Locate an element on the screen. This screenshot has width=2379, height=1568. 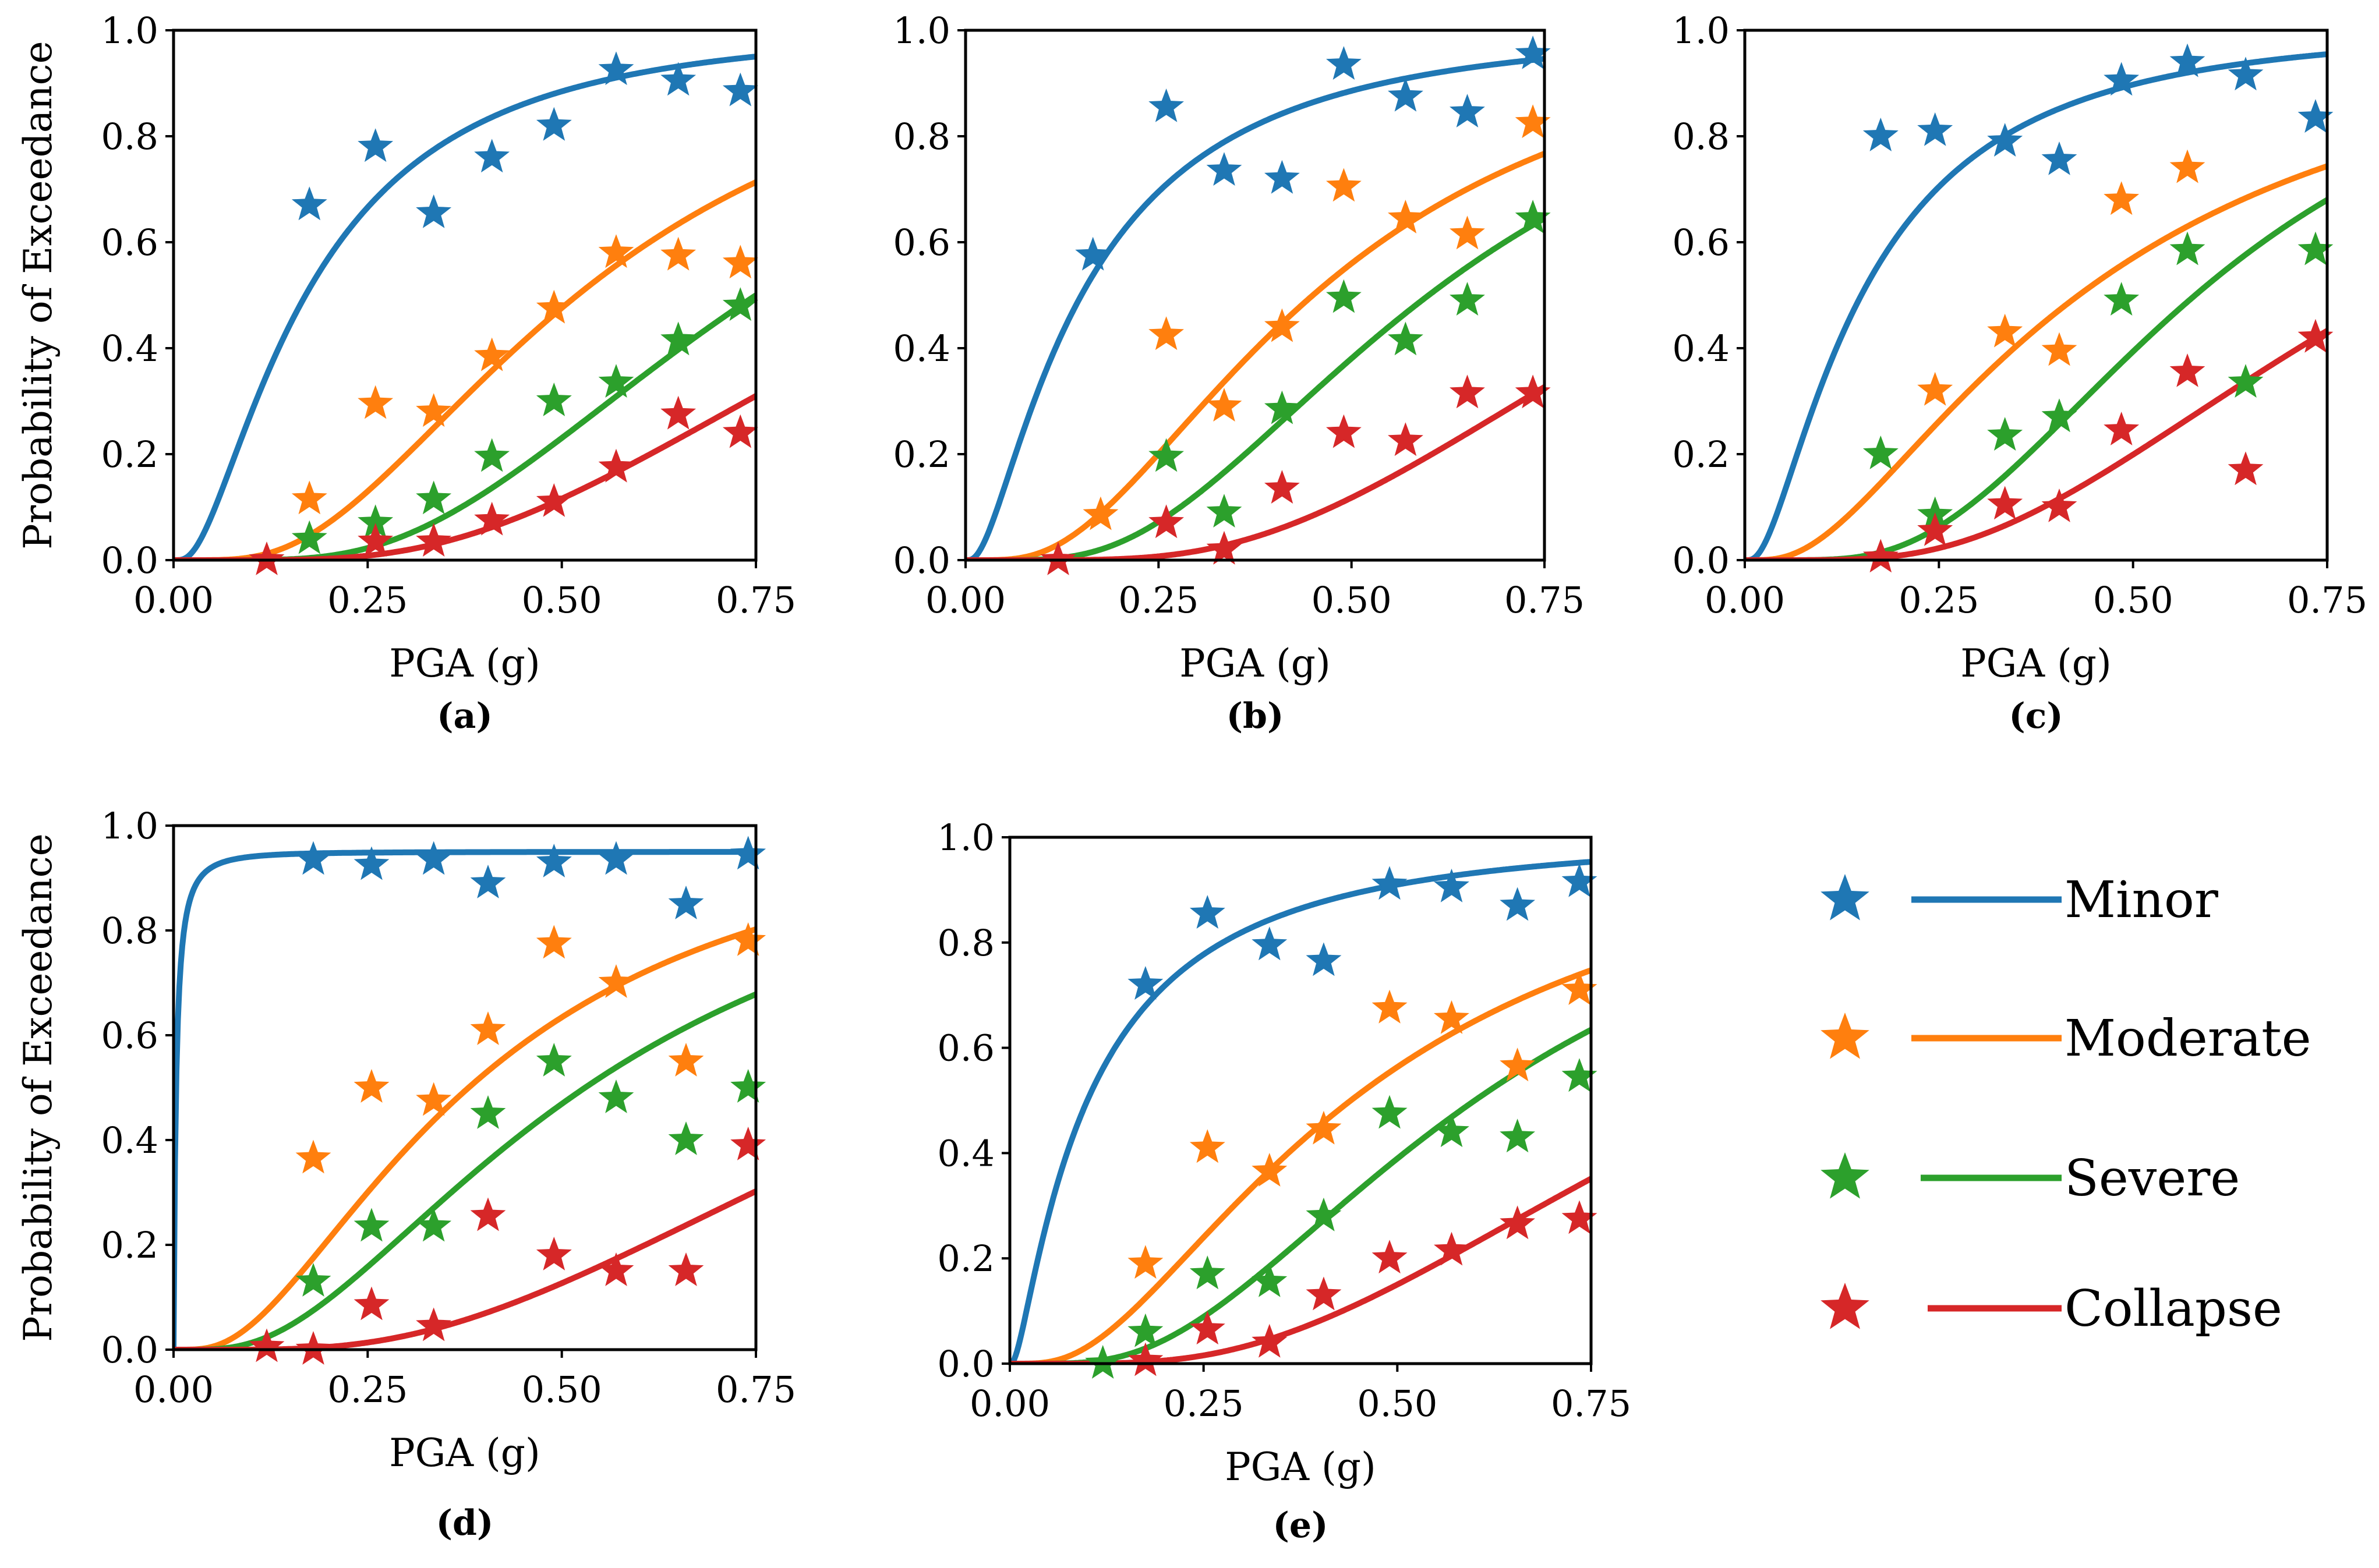
plot-frame is located at coordinates (2036, 296).